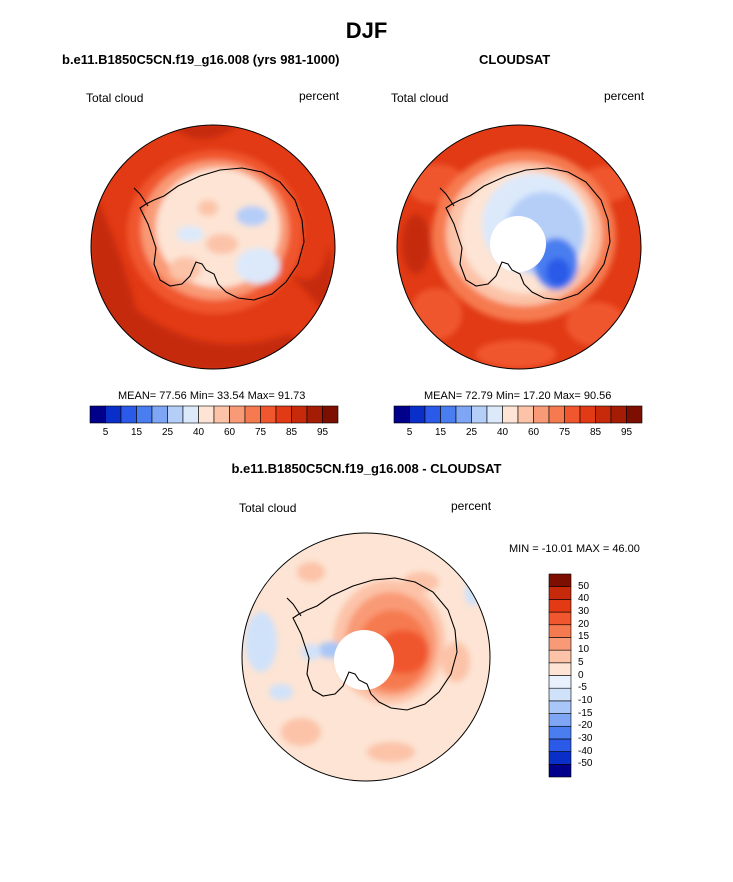  Describe the element at coordinates (585, 738) in the screenshot. I see `panel3-colorbar-tick-label: -30` at that location.